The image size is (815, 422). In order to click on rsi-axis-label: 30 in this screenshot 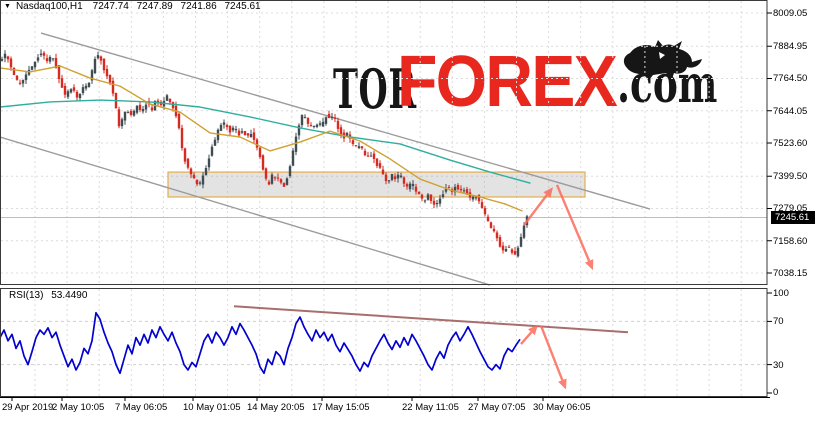, I will do `click(778, 365)`.